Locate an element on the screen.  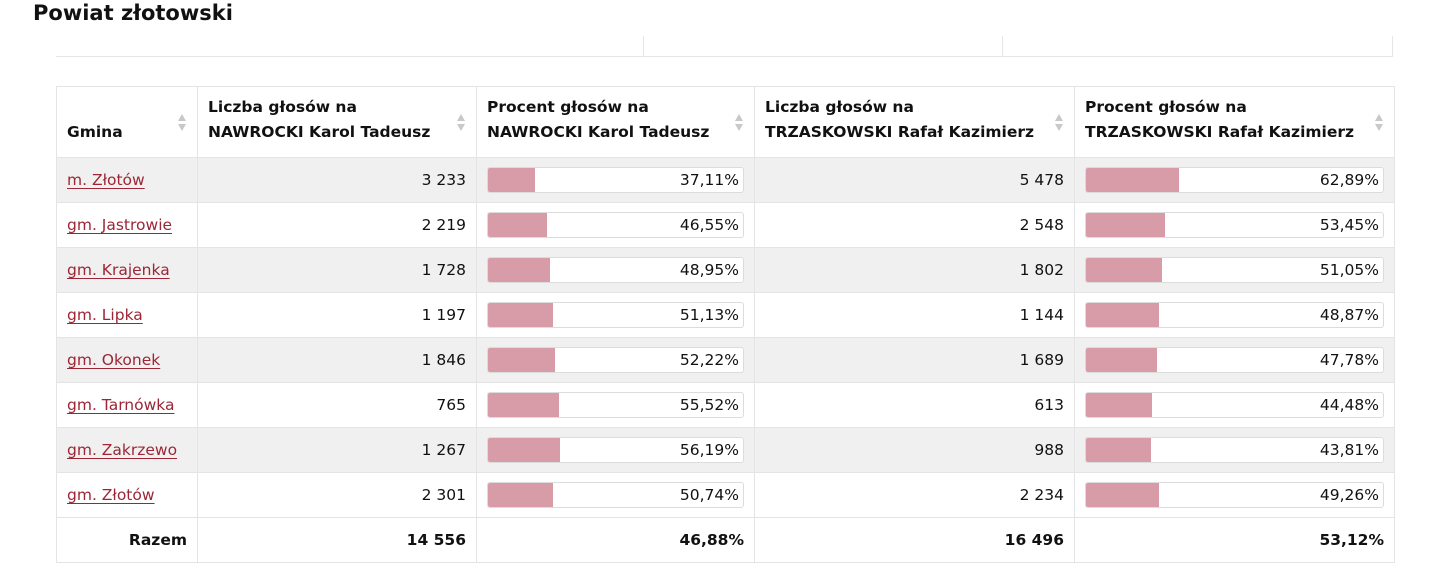
trzaskowski-percent-cell: 62,89% is located at coordinates (1234, 180).